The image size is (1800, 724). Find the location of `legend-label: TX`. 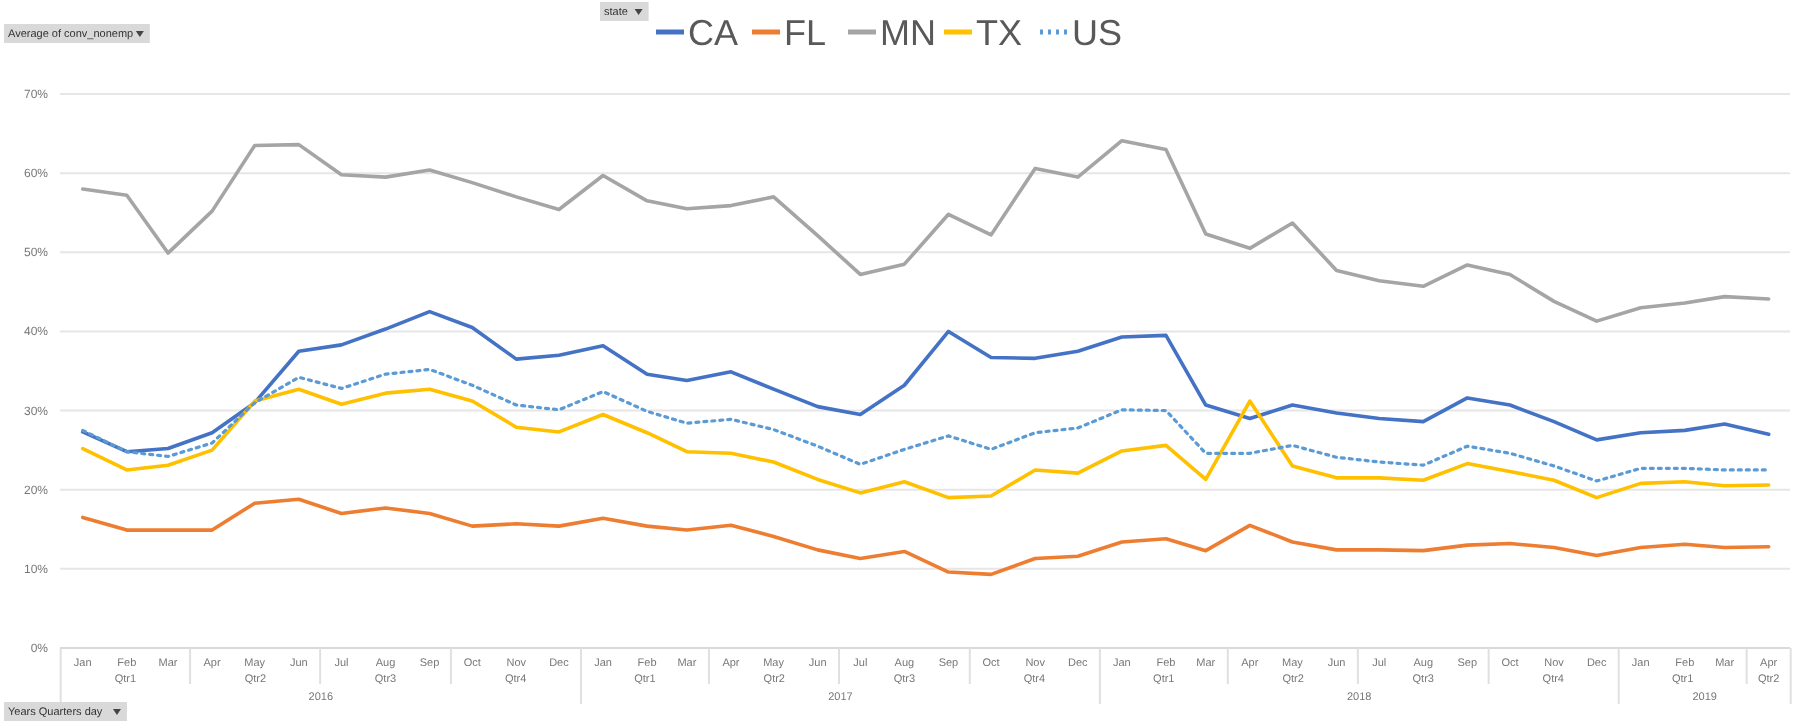

legend-label: TX is located at coordinates (999, 33).